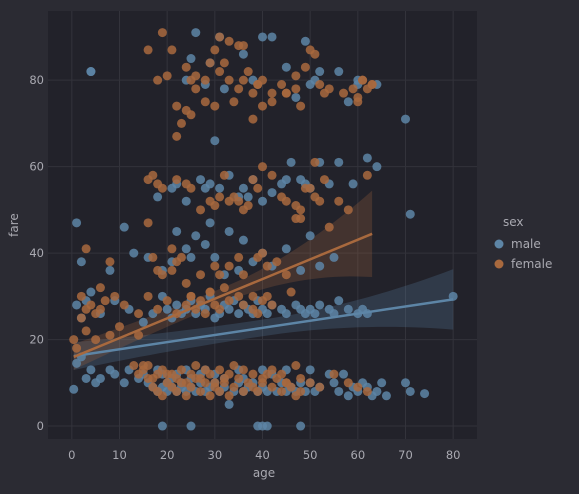 The image size is (579, 494). I want to click on legend: sex male female, so click(523, 243).